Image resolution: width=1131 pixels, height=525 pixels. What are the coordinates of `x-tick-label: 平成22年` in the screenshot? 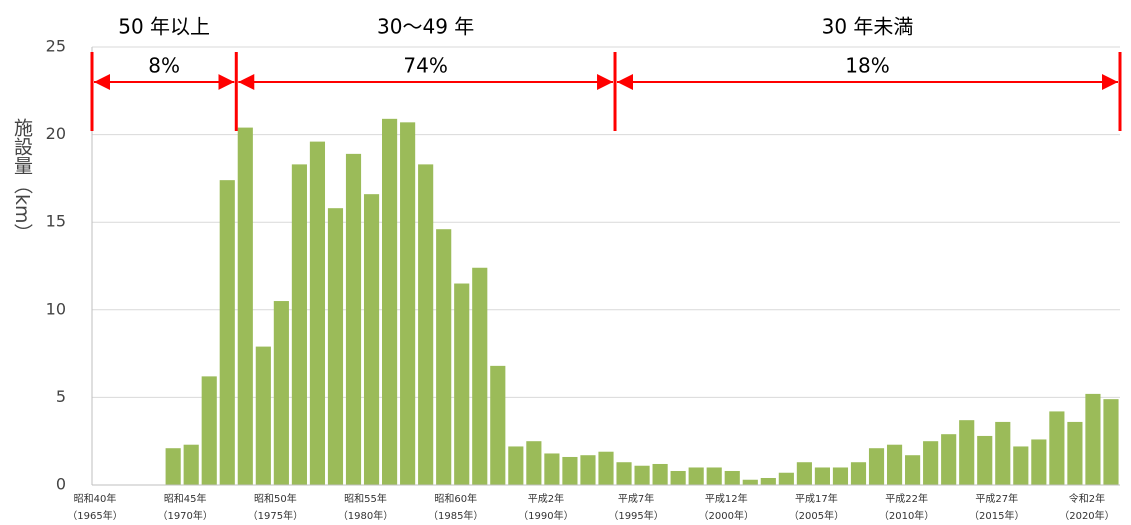 It's located at (906, 498).